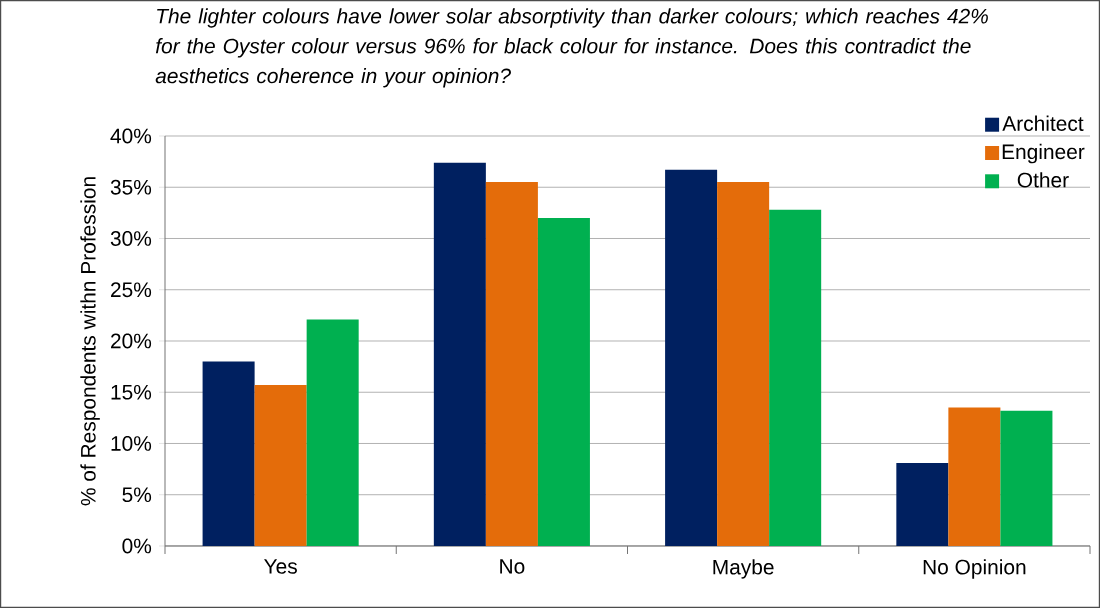 Image resolution: width=1100 pixels, height=608 pixels. What do you see at coordinates (131, 290) in the screenshot?
I see `y-tick-label: 25%` at bounding box center [131, 290].